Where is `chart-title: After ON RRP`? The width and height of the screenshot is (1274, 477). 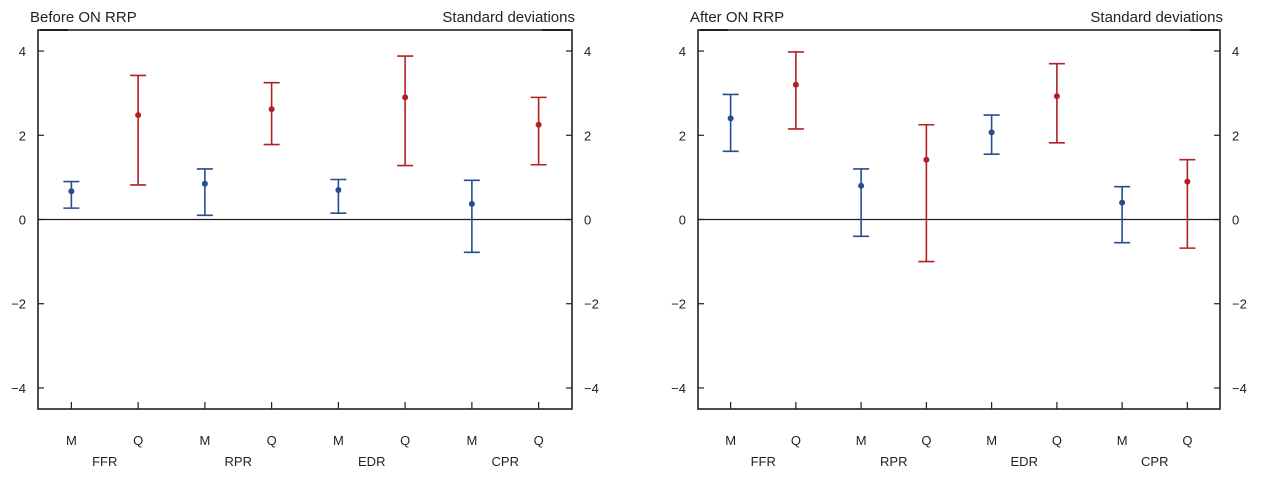 chart-title: After ON RRP is located at coordinates (737, 17).